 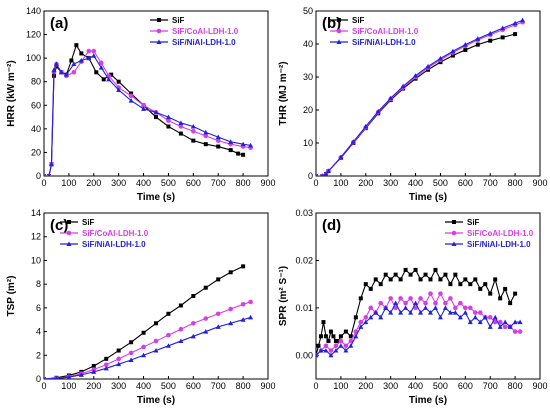 I want to click on legend-marker-sif, so click(x=69, y=222).